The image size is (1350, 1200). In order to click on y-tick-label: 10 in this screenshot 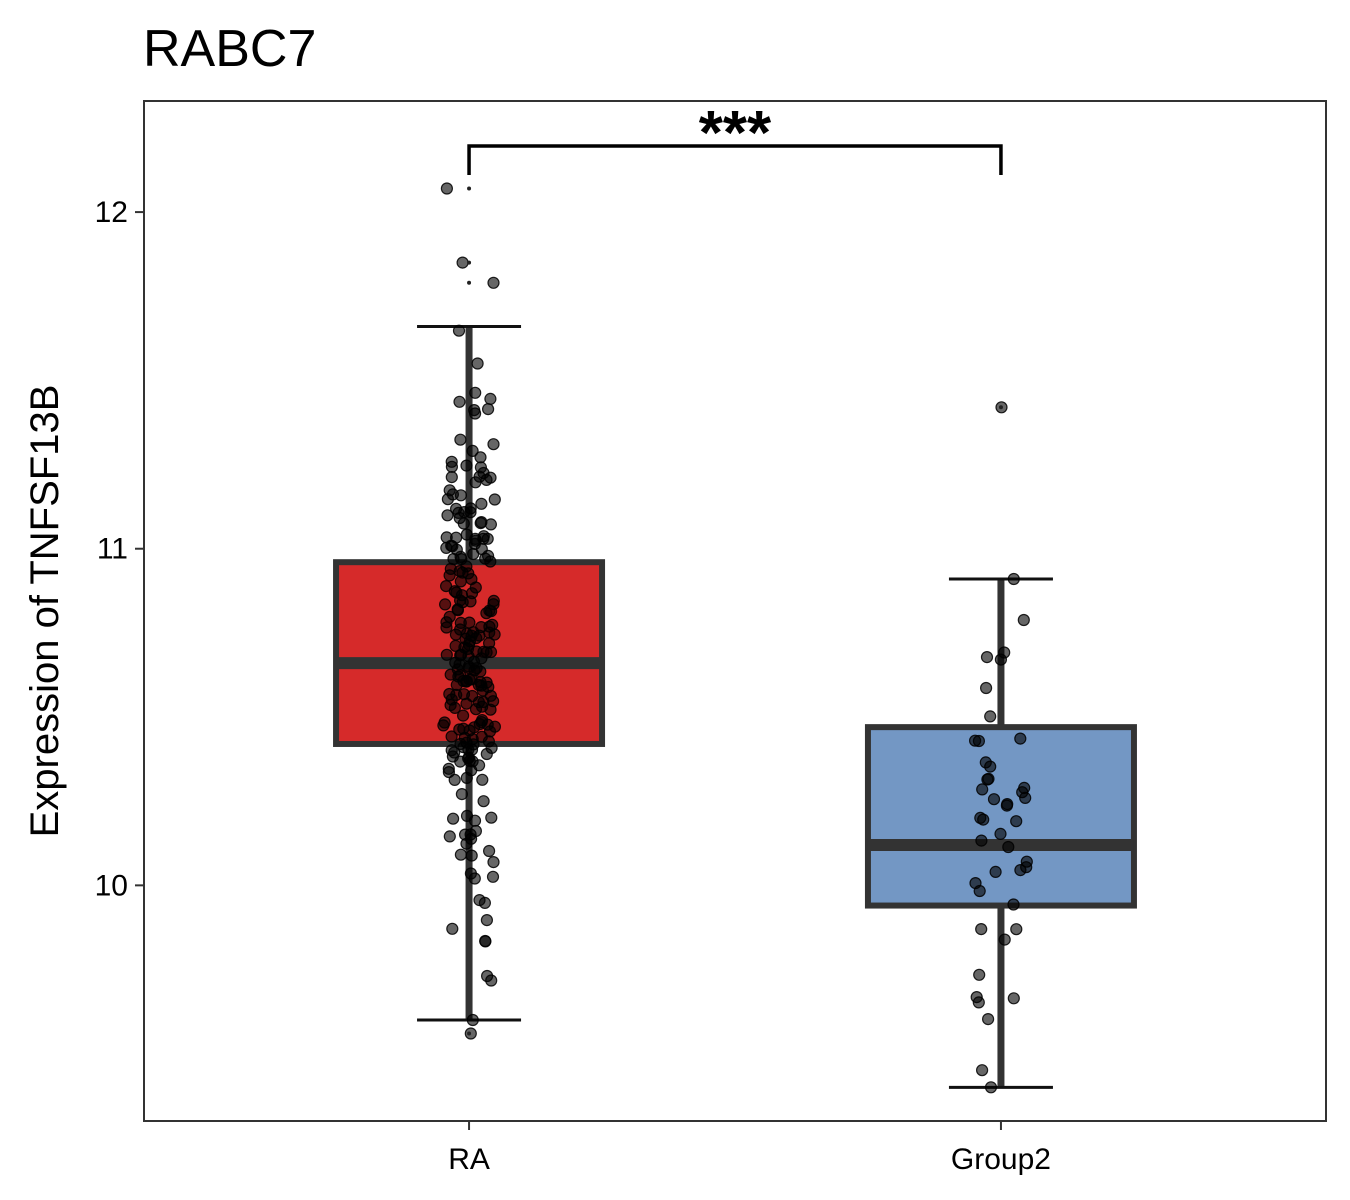, I will do `click(111, 885)`.